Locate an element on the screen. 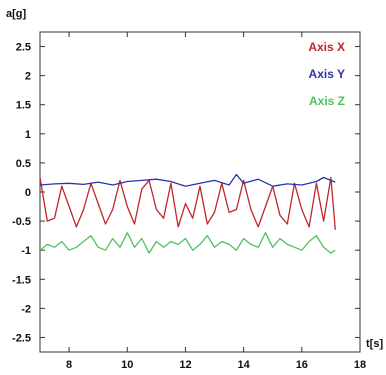  x-tick-label: 18 is located at coordinates (360, 365).